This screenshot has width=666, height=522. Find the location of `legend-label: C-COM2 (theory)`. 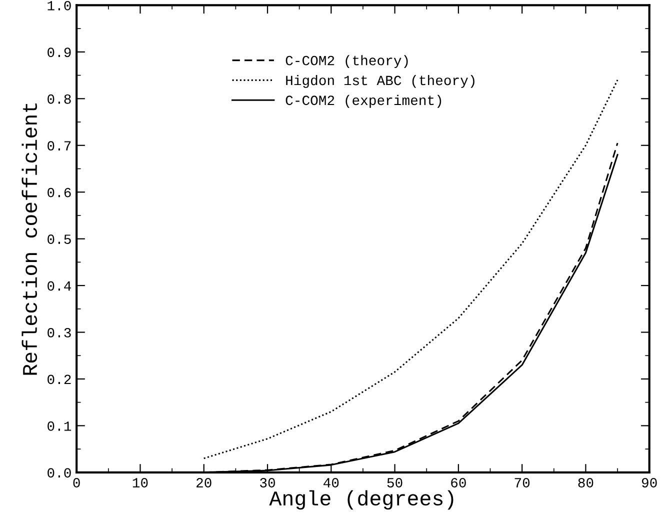

legend-label: C-COM2 (theory) is located at coordinates (347, 61).